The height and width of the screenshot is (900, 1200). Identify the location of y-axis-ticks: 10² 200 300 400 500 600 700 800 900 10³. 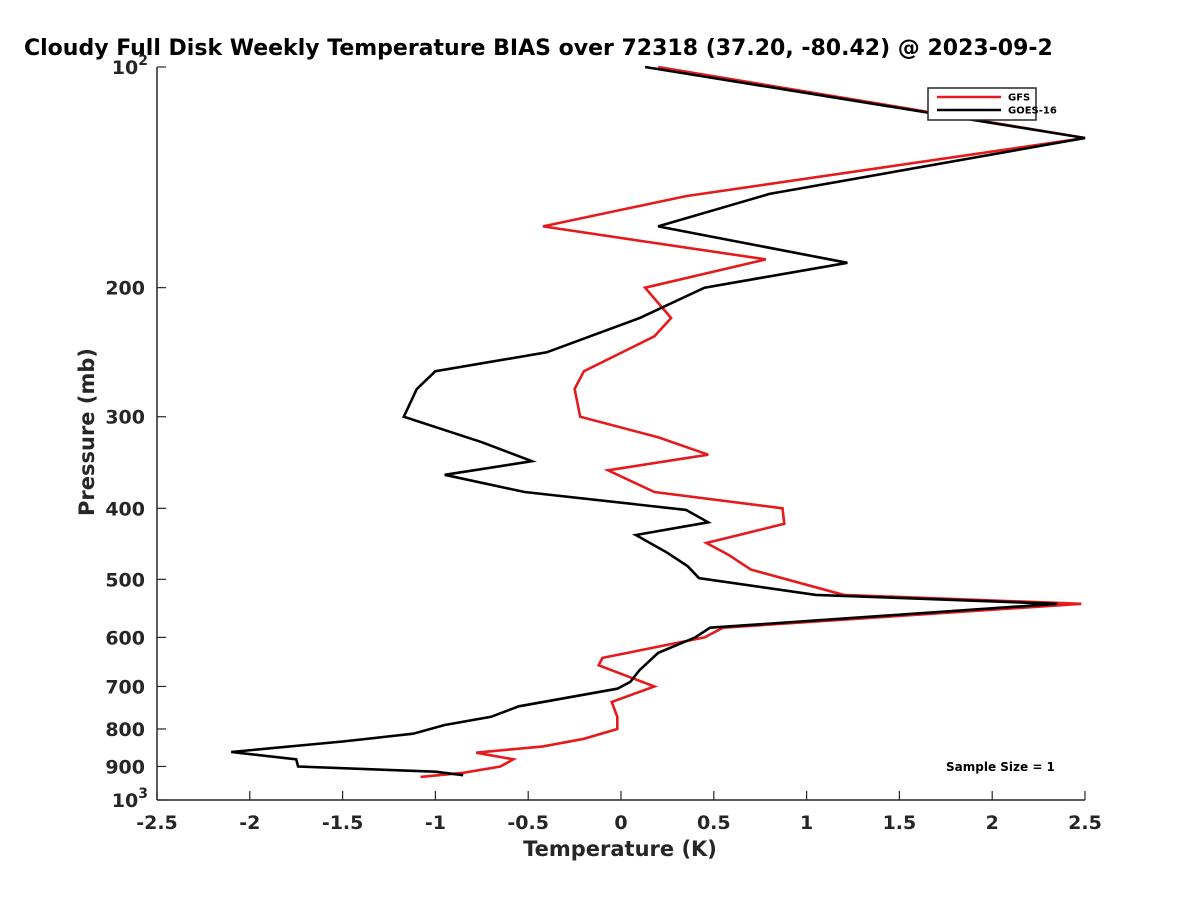
(135, 432).